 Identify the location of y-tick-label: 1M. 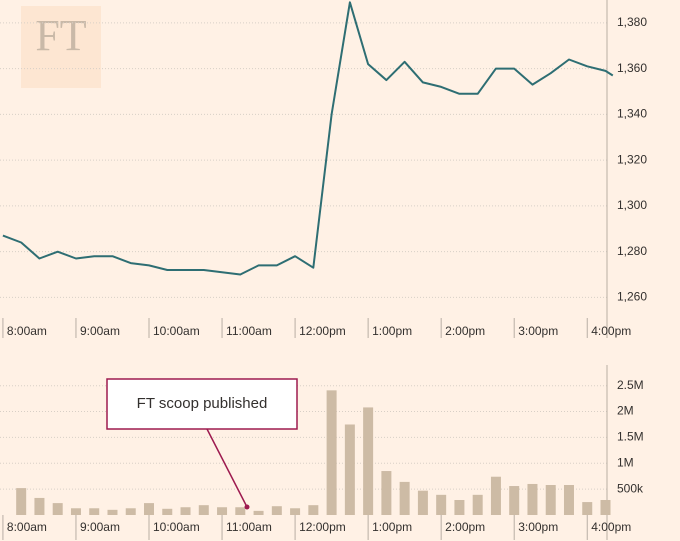
(625, 462).